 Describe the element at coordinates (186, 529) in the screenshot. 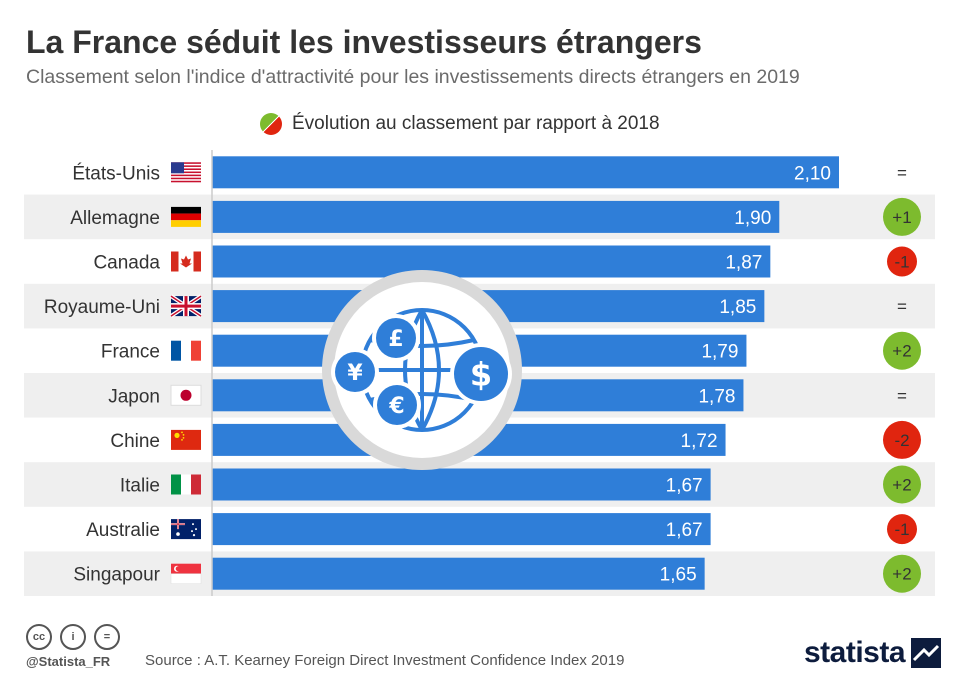

I see `australia-flag-icon` at that location.